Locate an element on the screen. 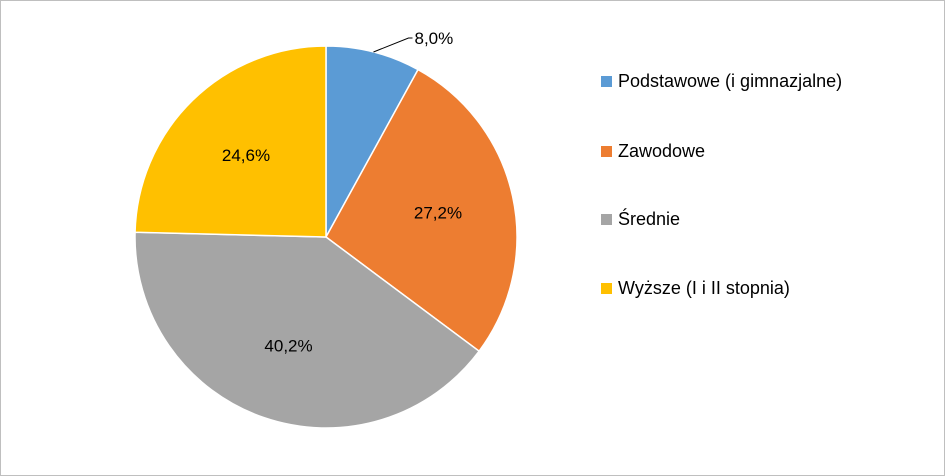 This screenshot has height=476, width=945. data-label-srednie: 40,2% is located at coordinates (288, 345).